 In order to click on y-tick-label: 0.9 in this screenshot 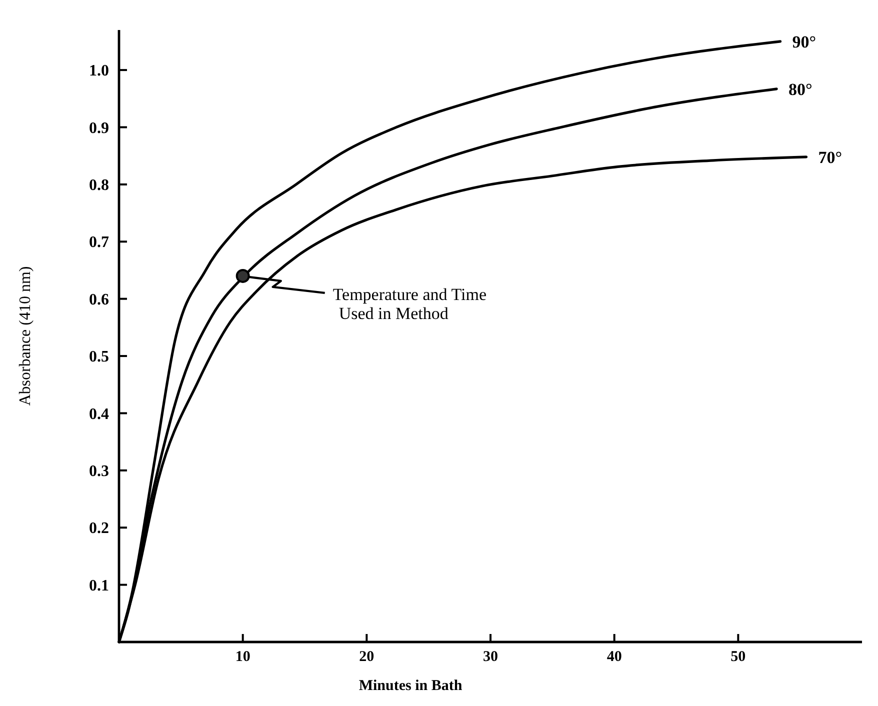, I will do `click(99, 128)`.